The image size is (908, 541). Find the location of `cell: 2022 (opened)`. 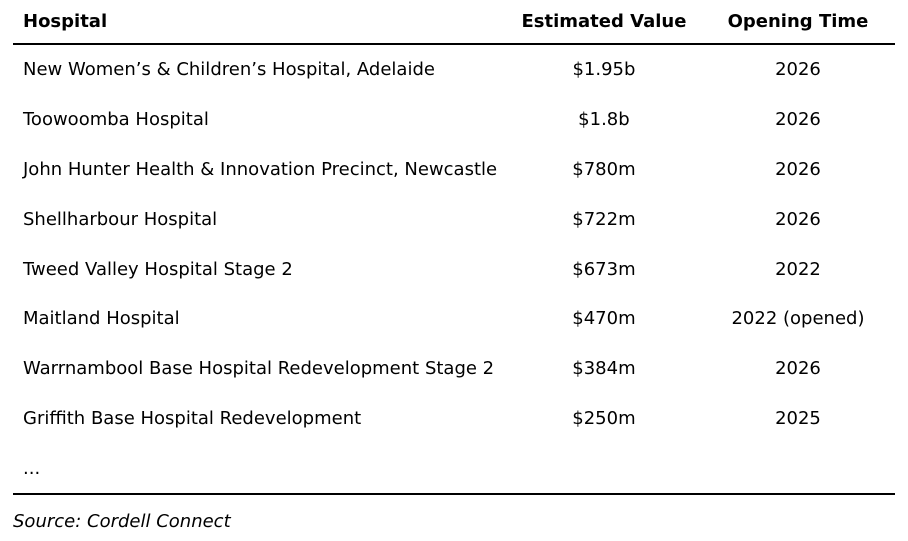

cell: 2022 (opened) is located at coordinates (798, 319).